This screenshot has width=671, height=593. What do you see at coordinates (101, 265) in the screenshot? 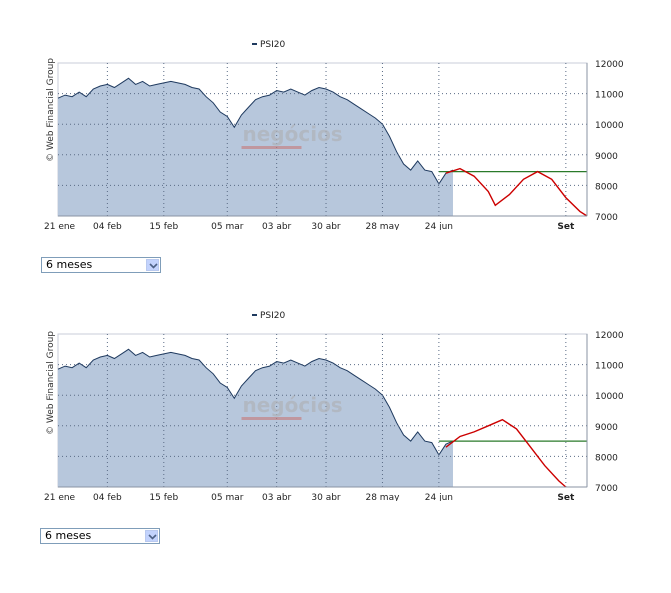
I see `chart-1-range-select: 6 meses` at bounding box center [101, 265].